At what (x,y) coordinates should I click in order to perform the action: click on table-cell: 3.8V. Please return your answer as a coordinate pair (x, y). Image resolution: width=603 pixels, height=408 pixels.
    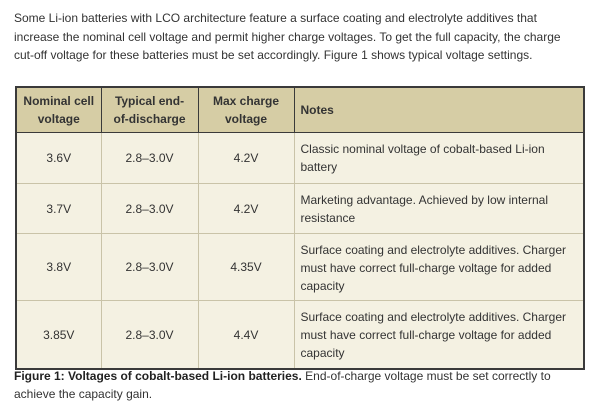
    Looking at the image, I should click on (58, 267).